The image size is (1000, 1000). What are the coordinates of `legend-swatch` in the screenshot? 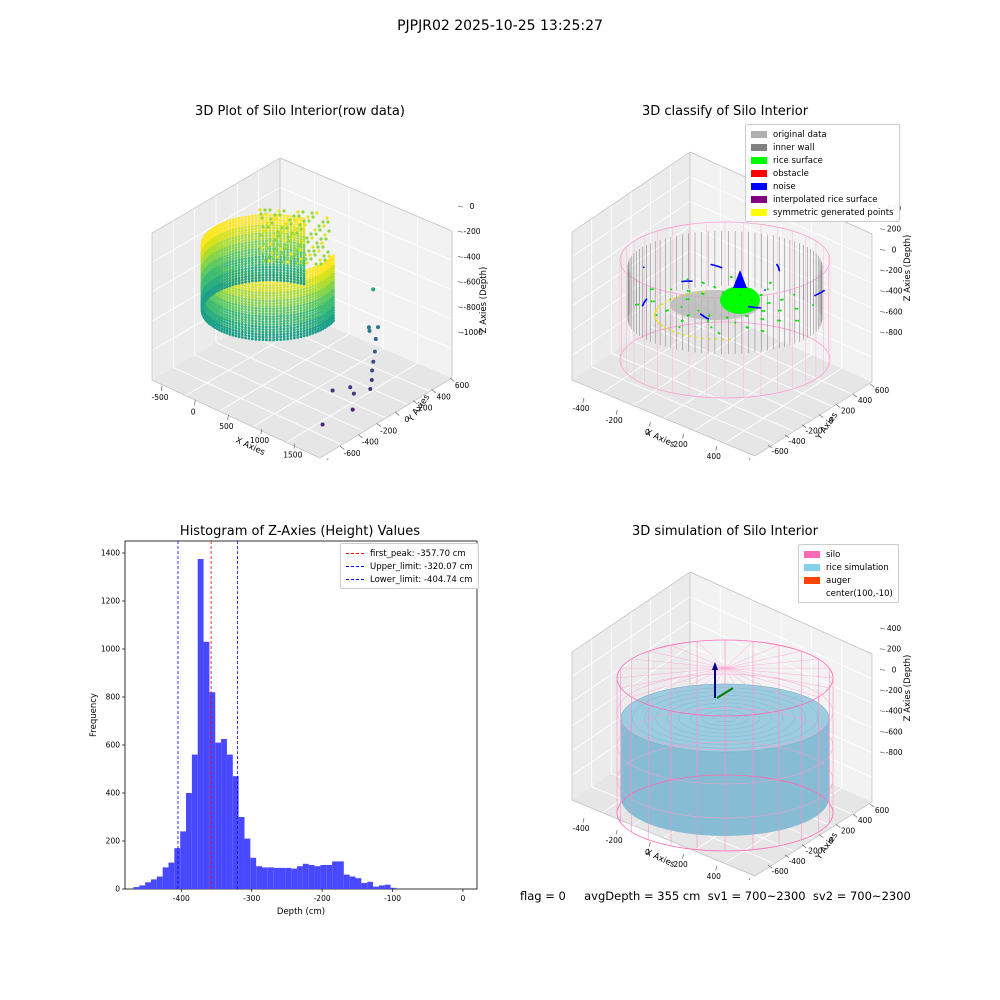 It's located at (759, 212).